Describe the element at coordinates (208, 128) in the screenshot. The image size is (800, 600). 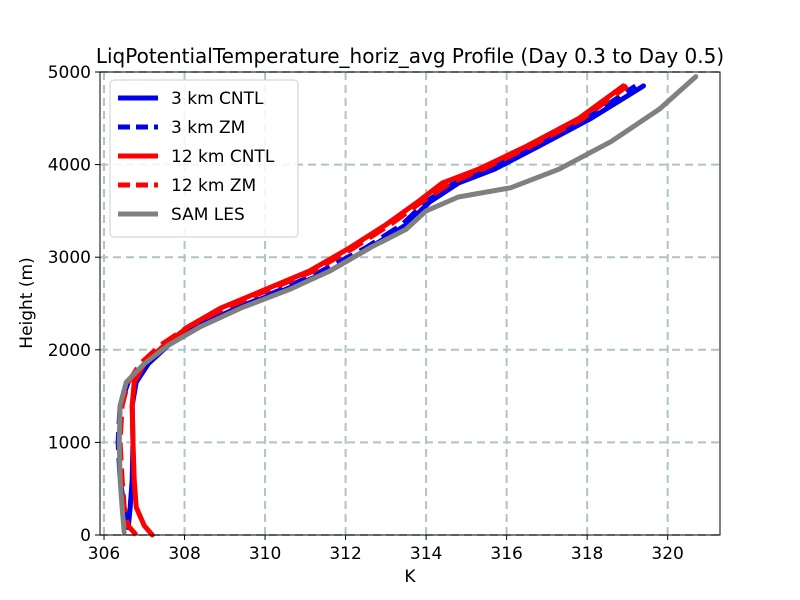
I see `legend-label: 3 km ZM` at that location.